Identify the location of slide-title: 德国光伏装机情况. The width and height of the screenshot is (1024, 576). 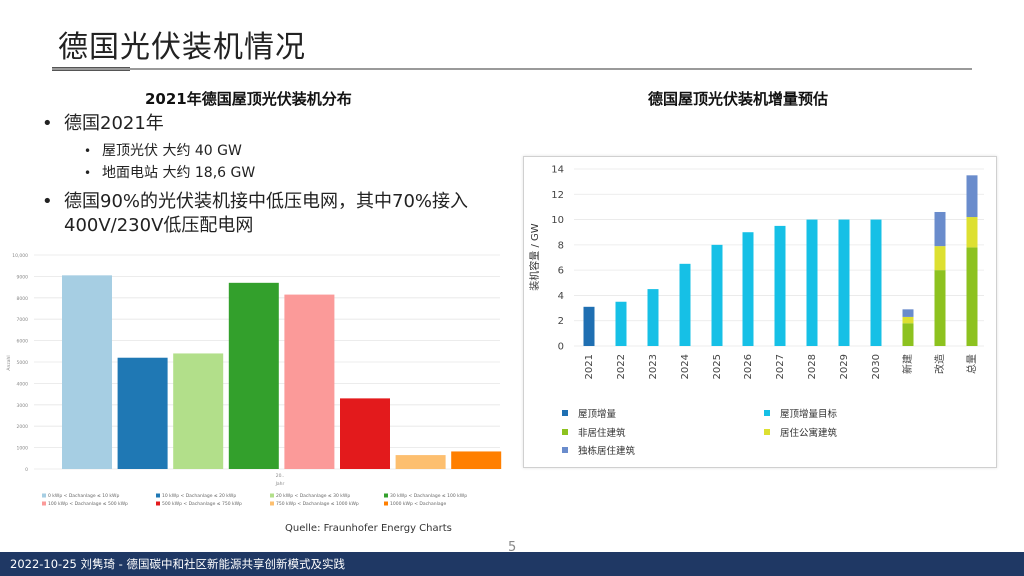
(182, 47).